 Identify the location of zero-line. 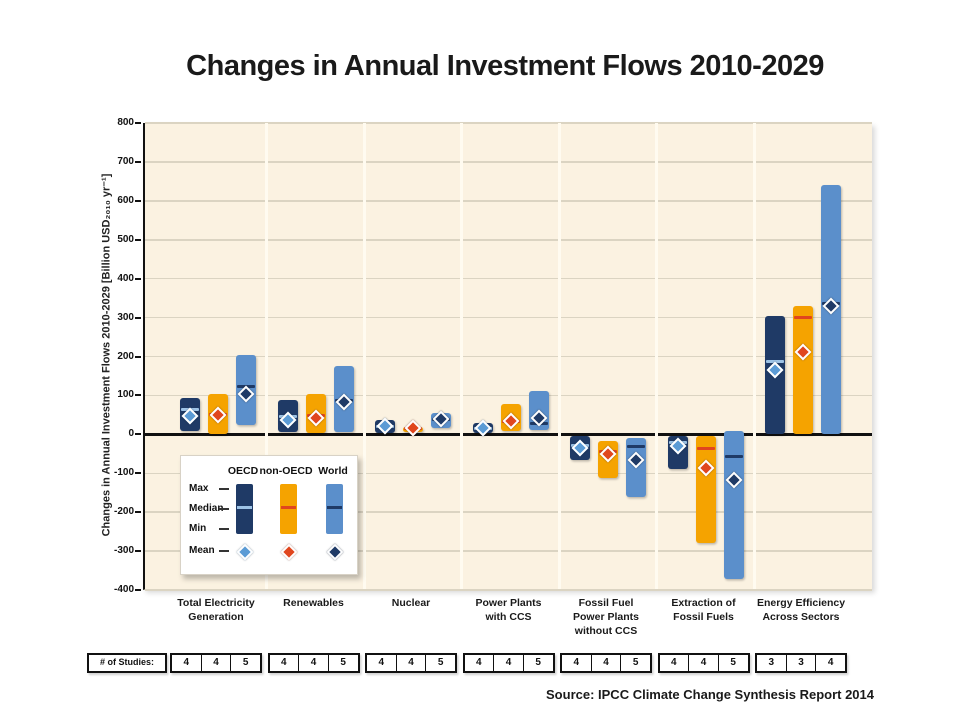
(508, 434).